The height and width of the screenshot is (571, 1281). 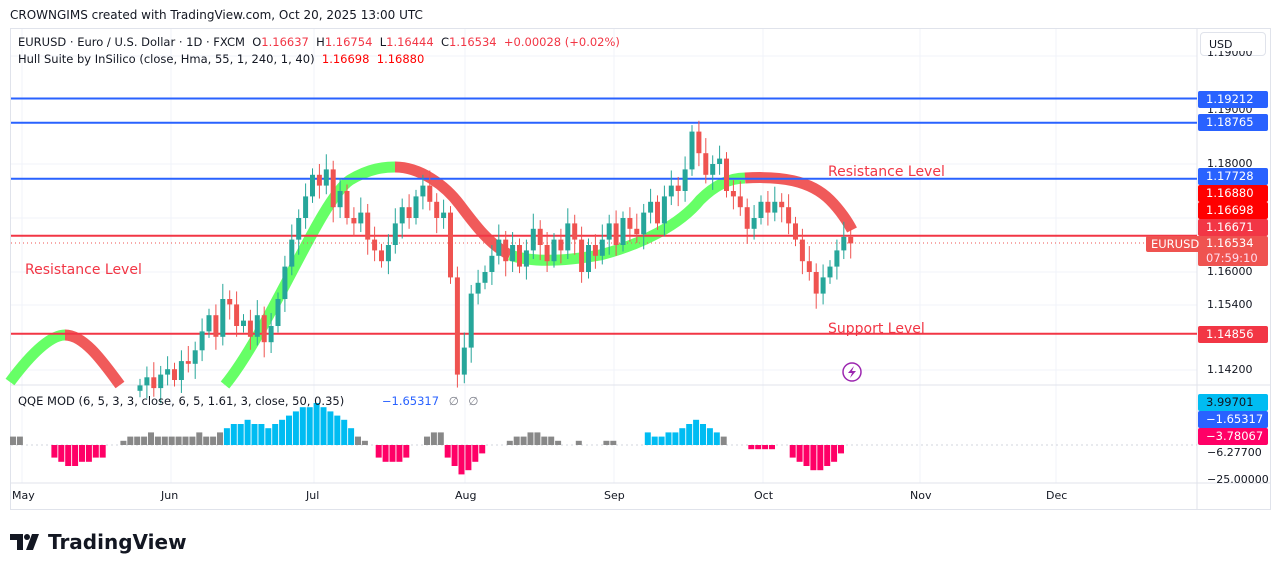 I want to click on open-value: 1.16637, so click(x=285, y=42).